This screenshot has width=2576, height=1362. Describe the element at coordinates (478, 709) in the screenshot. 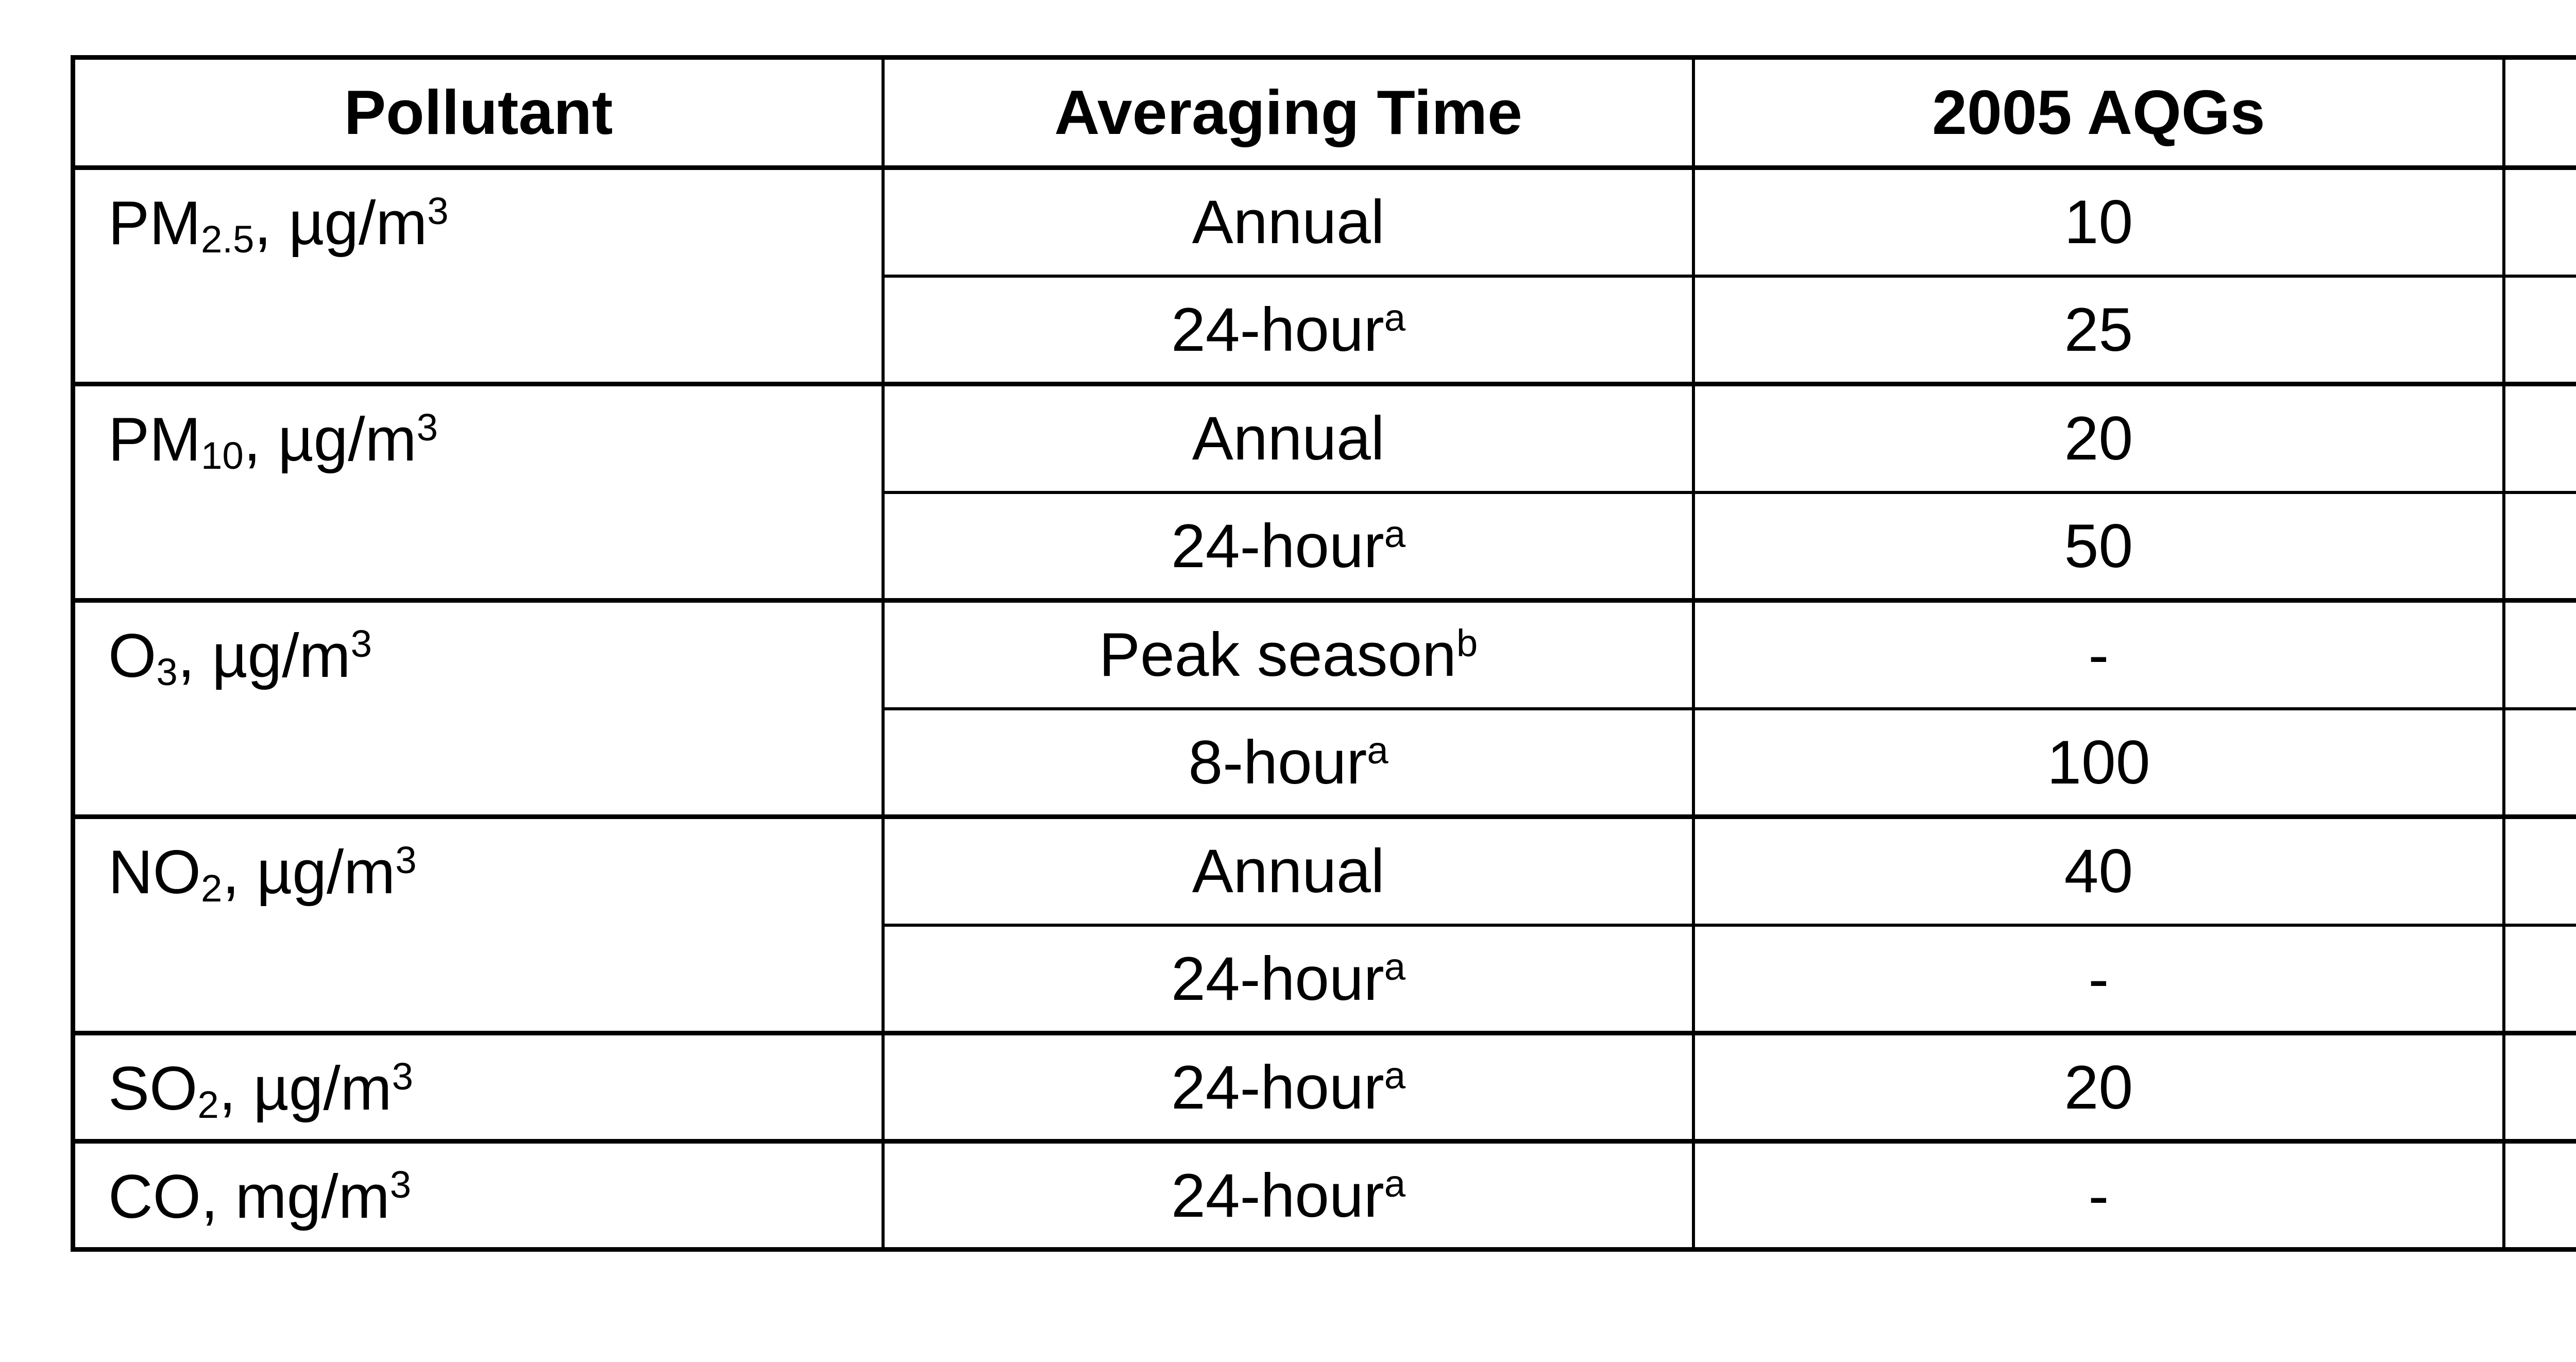

I see `pollutant-o3: O3, µg/m3` at that location.